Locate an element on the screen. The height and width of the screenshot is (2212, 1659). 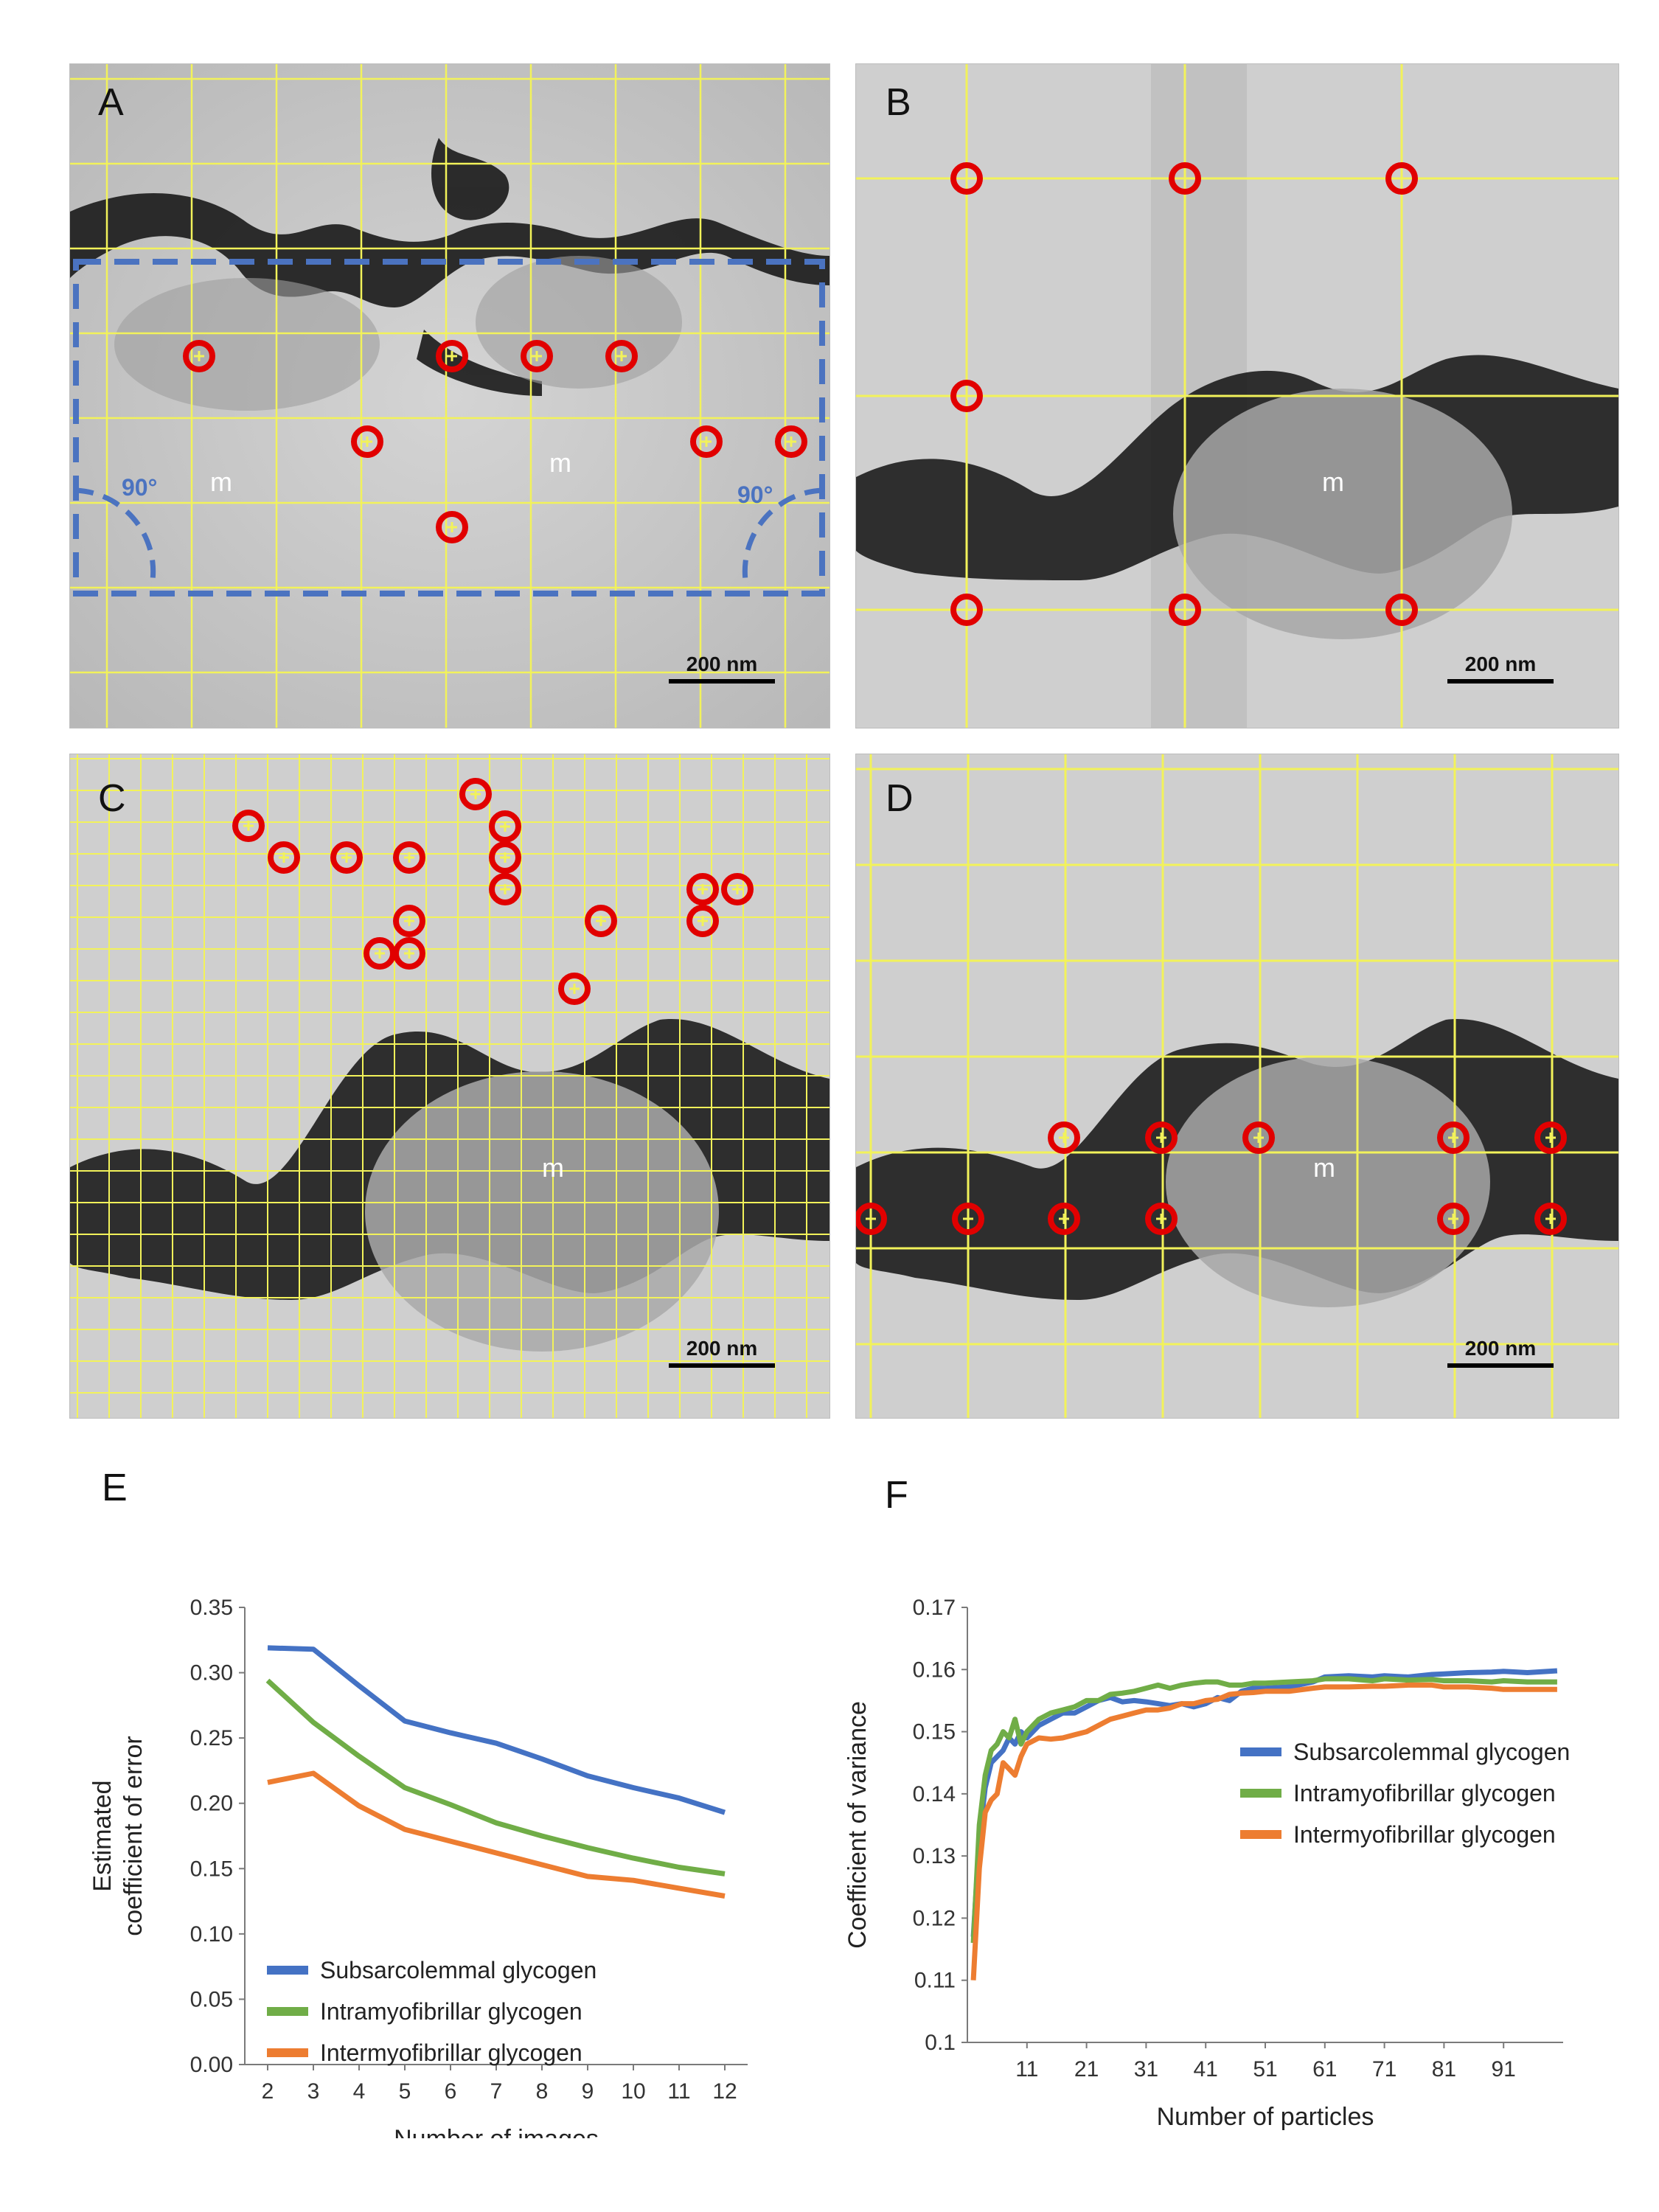
y-tick-label: 0.14 is located at coordinates (934, 1794).